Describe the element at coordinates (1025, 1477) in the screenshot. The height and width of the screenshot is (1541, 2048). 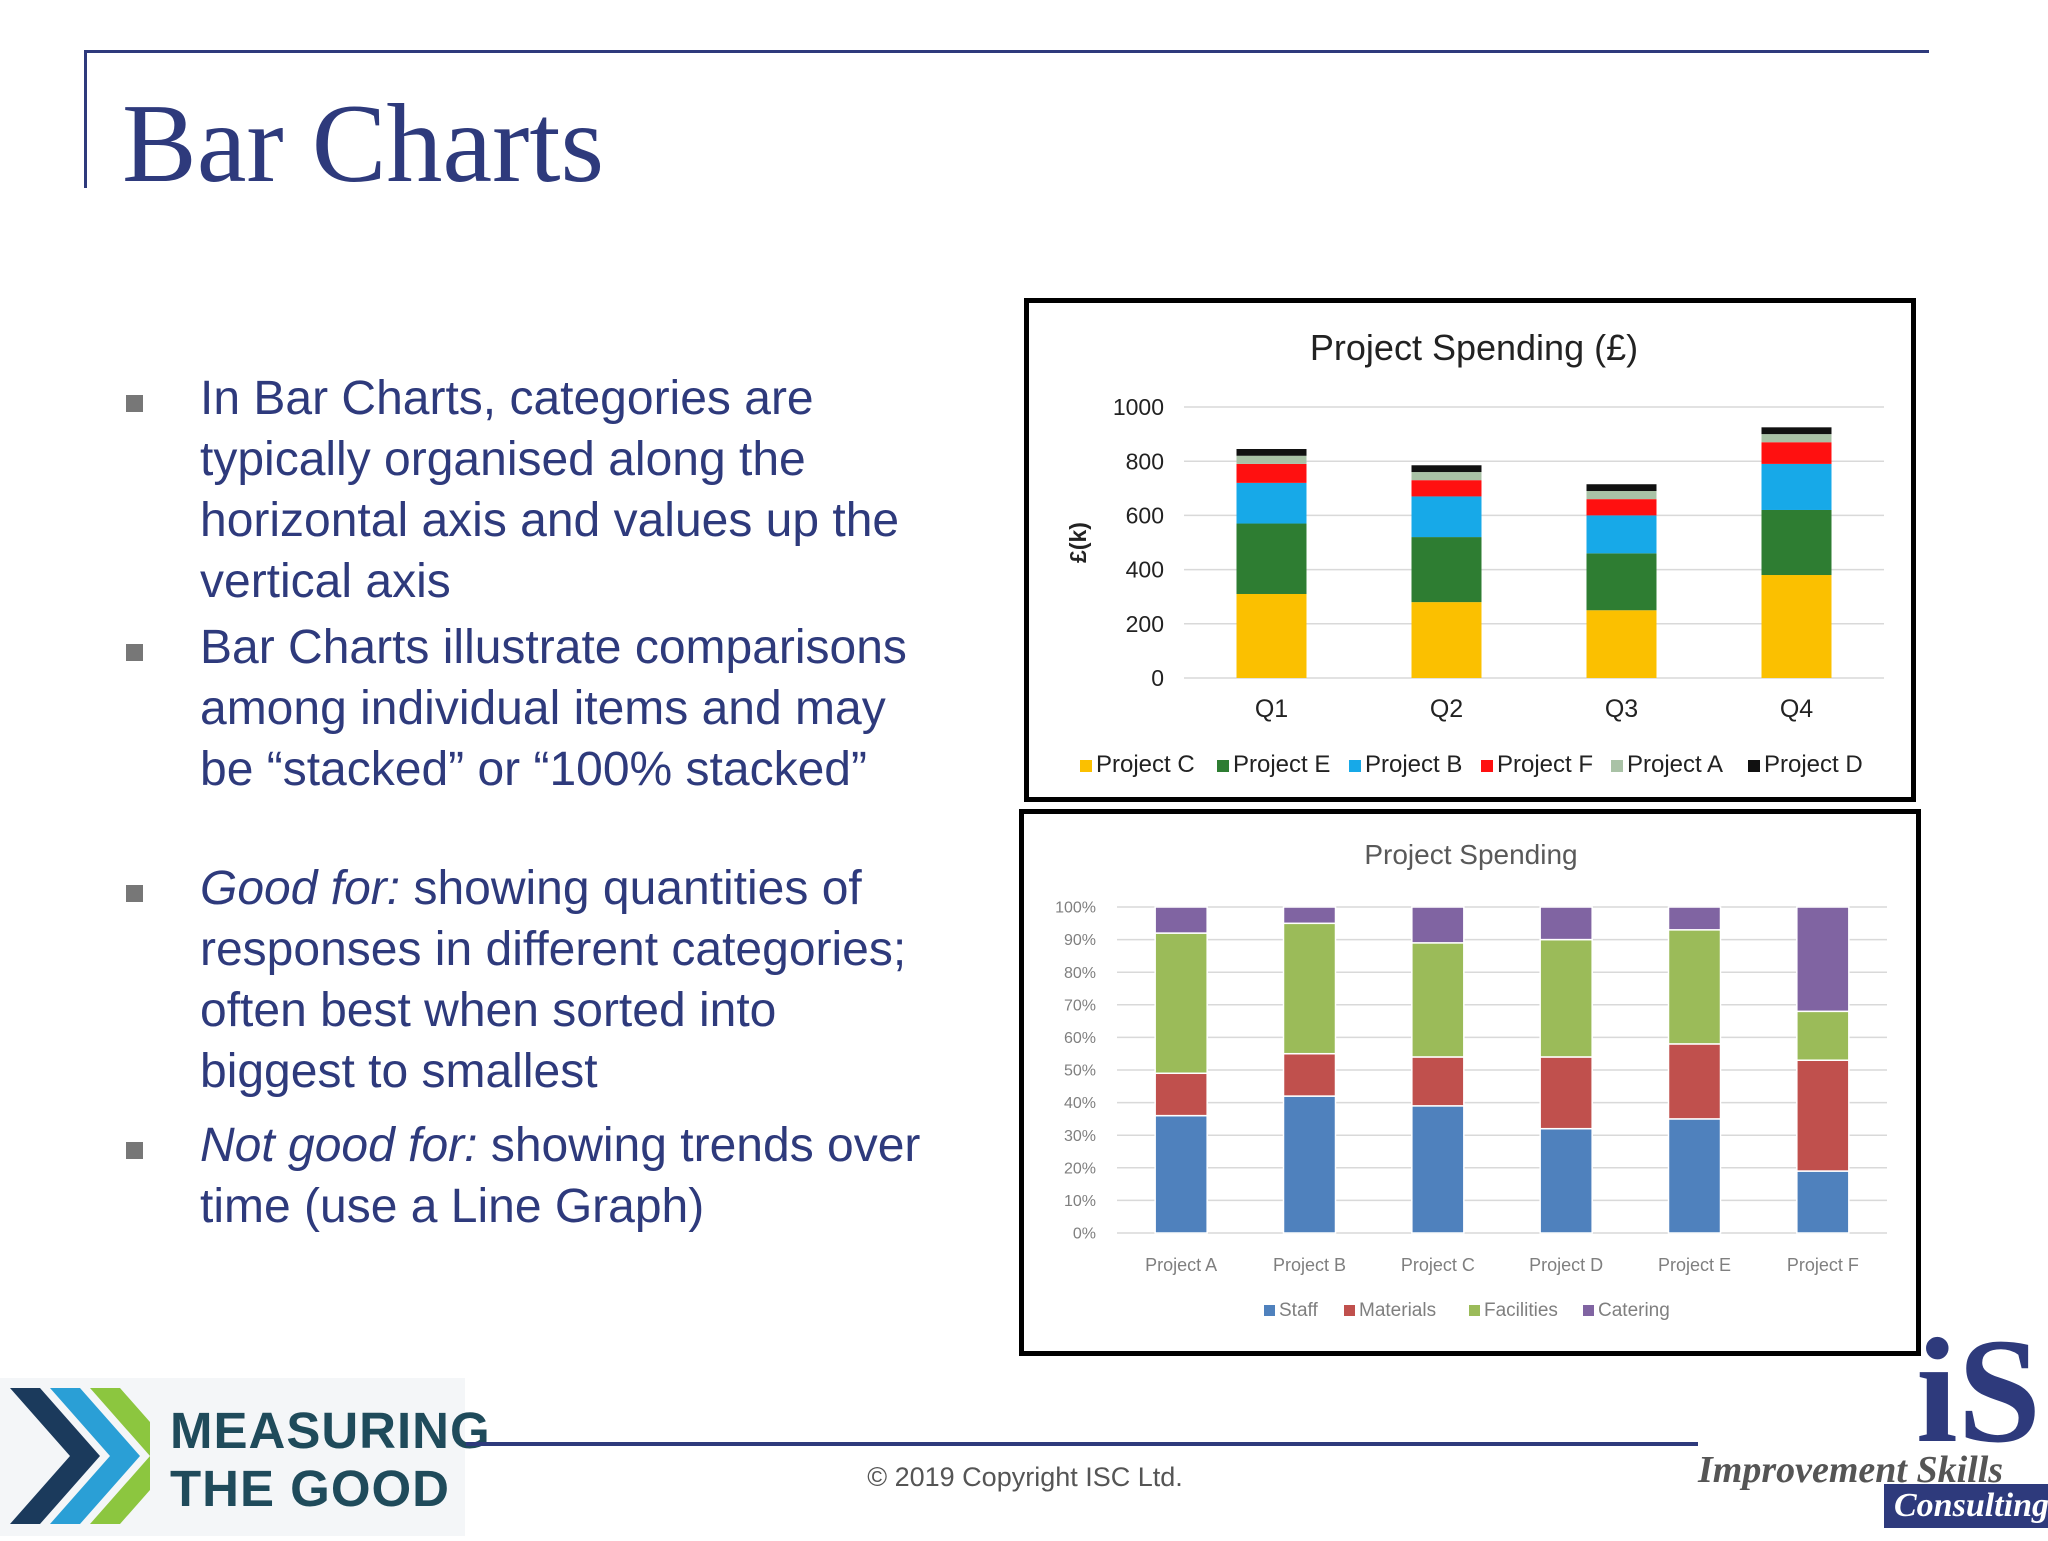
I see `copyright-text: © 2019 Copyright ISC Ltd.` at that location.